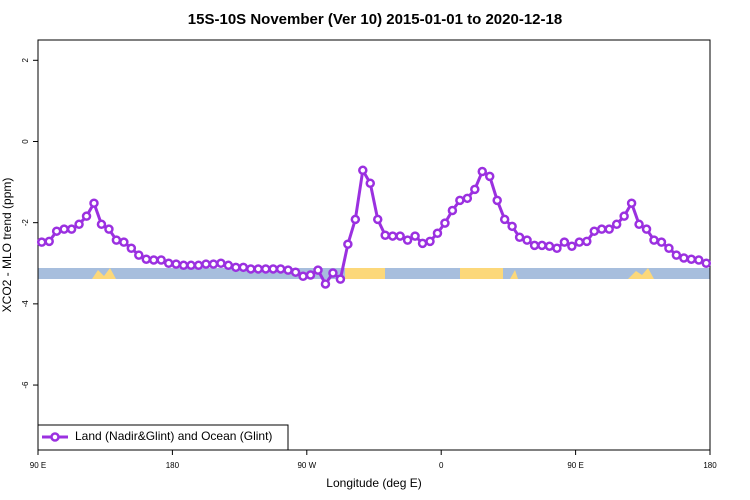 This screenshot has width=750, height=500. I want to click on x-tick-label: 0, so click(441, 465).